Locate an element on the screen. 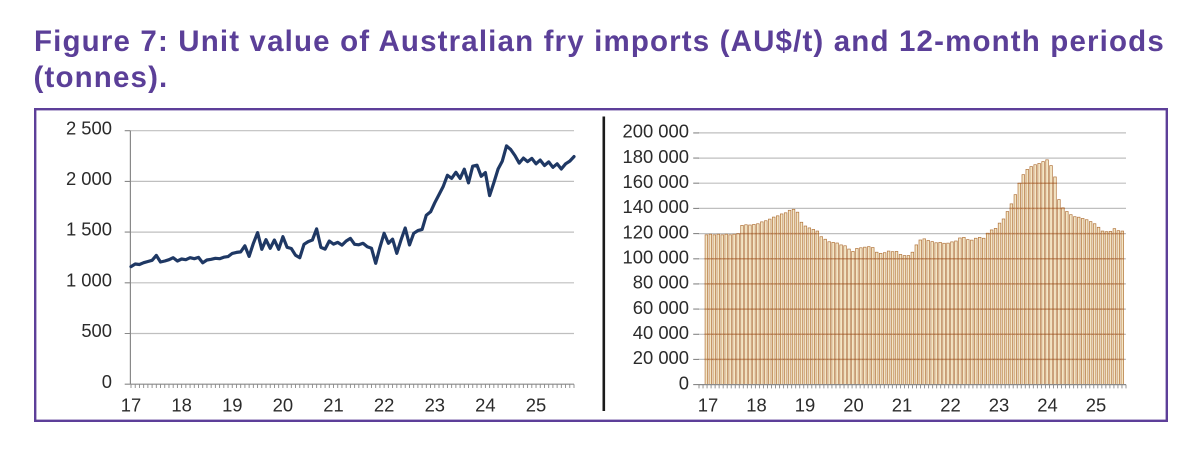 The height and width of the screenshot is (456, 1200). svg-text: 2 500 is located at coordinates (89, 127).